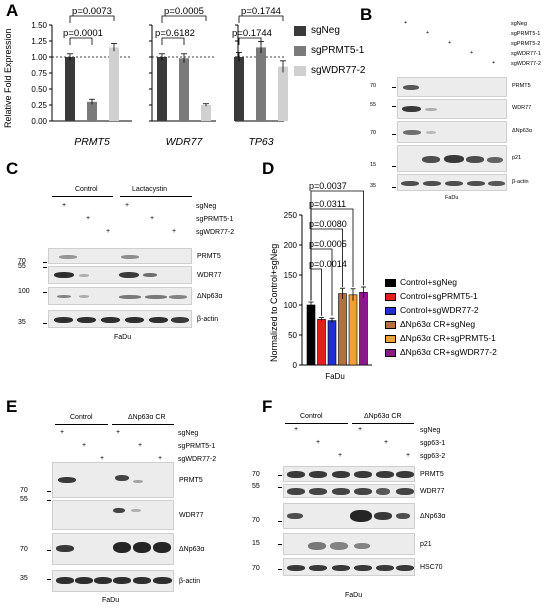 This screenshot has width=550, height=609. What do you see at coordinates (438, 324) in the screenshot?
I see `d-legend-label: ΔNp63α CR+sgNeg` at bounding box center [438, 324].